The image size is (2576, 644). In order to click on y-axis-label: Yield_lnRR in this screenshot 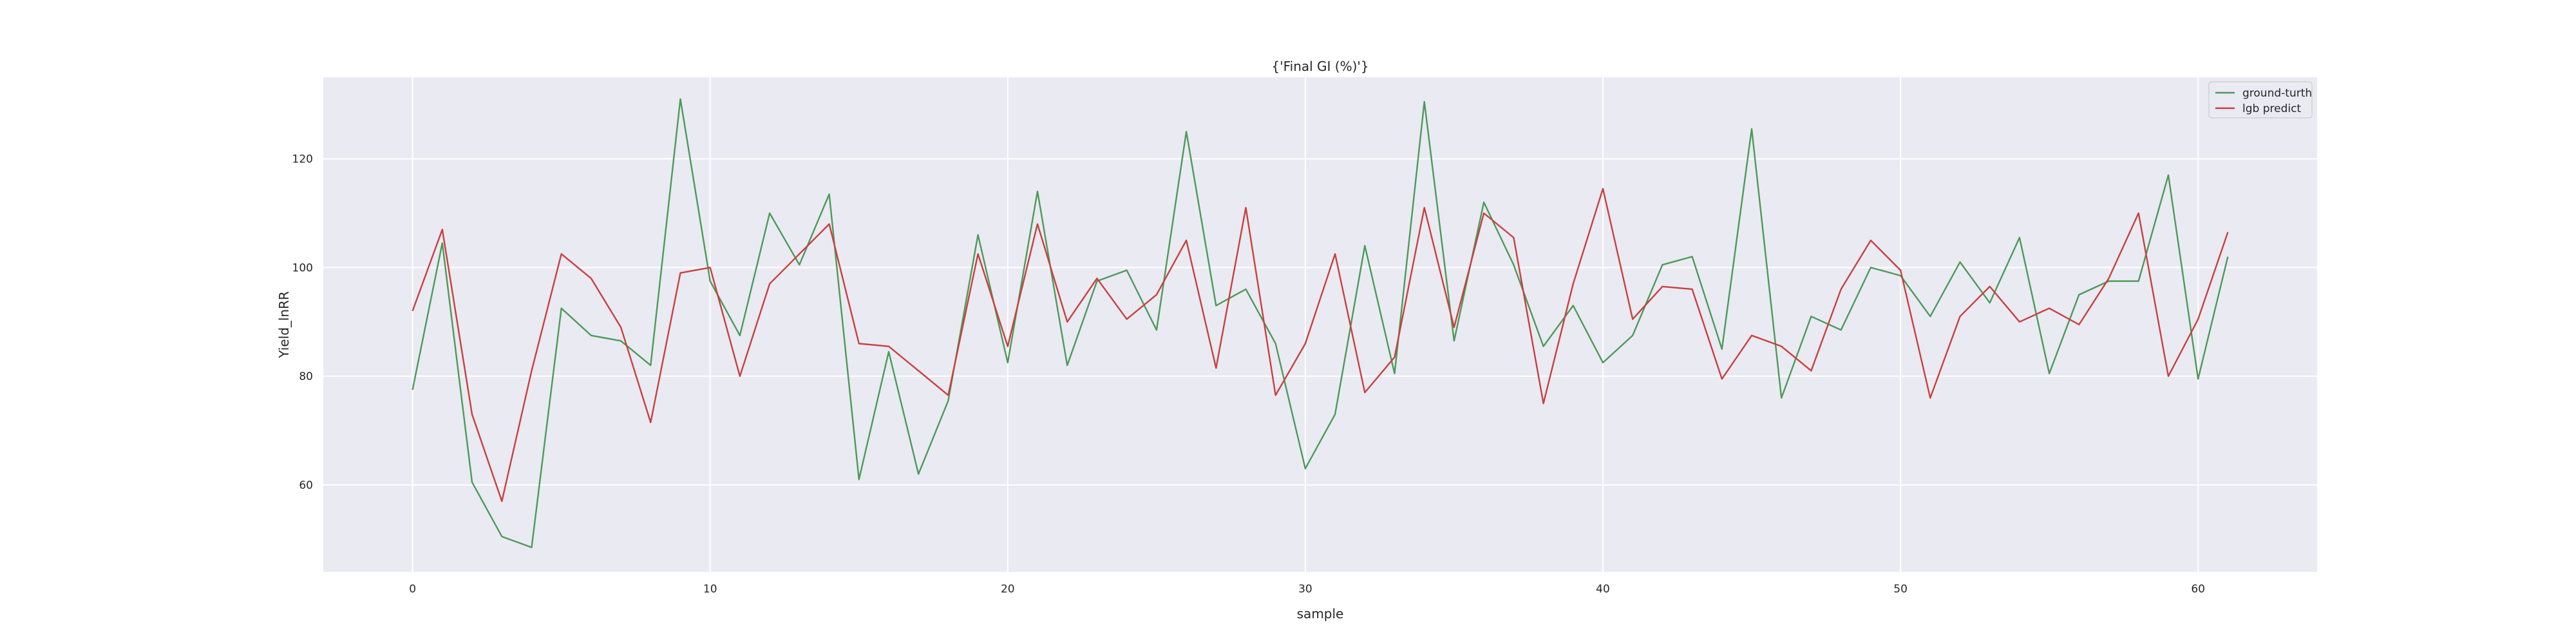, I will do `click(284, 325)`.